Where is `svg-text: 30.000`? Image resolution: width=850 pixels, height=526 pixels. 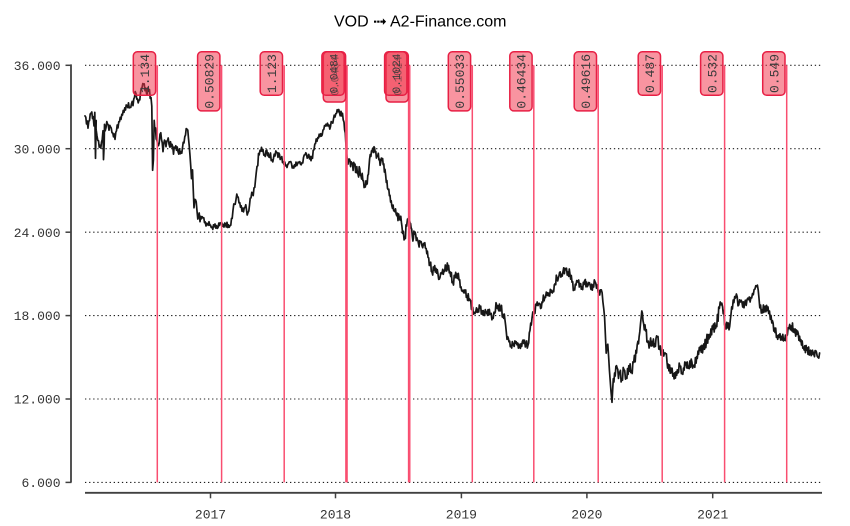 svg-text: 30.000 is located at coordinates (37, 149).